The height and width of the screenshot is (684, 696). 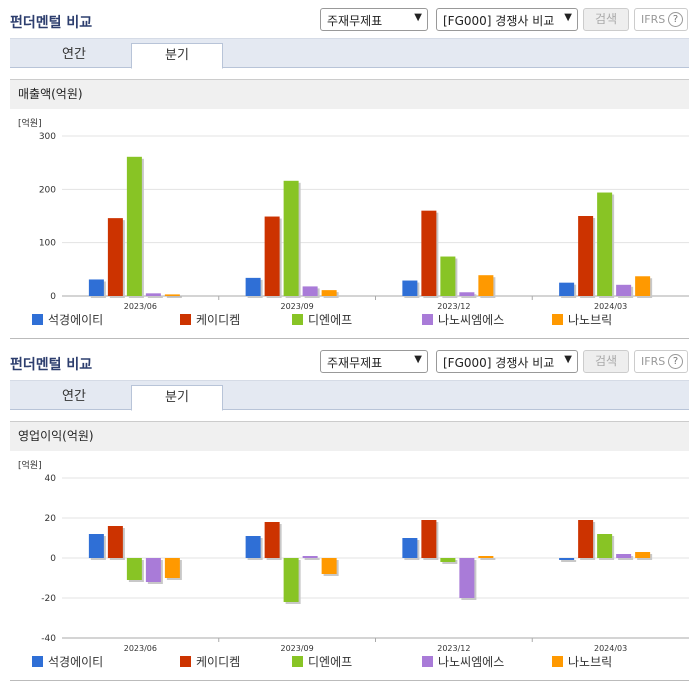 What do you see at coordinates (349, 436) in the screenshot?
I see `chart-subtitle: 영업이익(억원)` at bounding box center [349, 436].